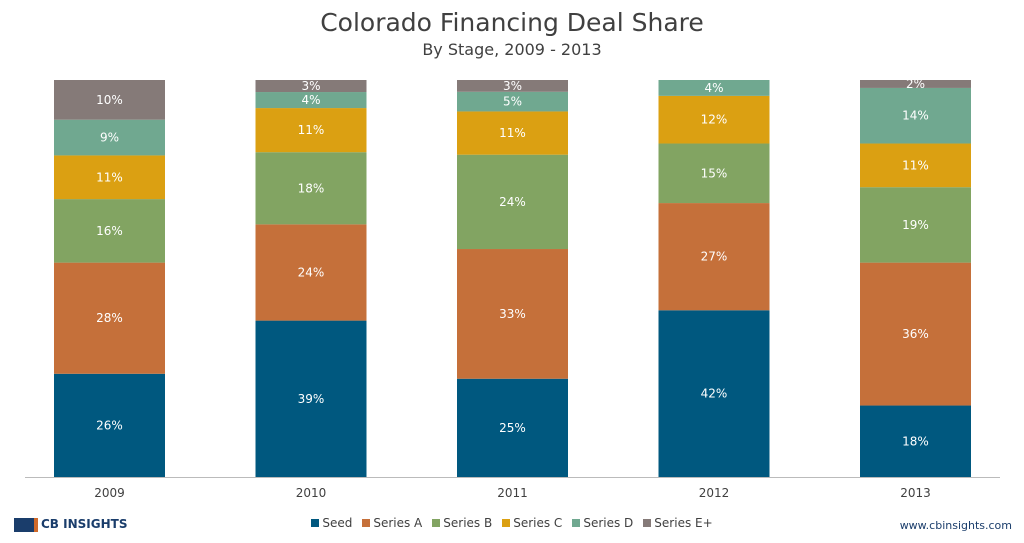  What do you see at coordinates (608, 523) in the screenshot?
I see `legend-label: Series D` at bounding box center [608, 523].